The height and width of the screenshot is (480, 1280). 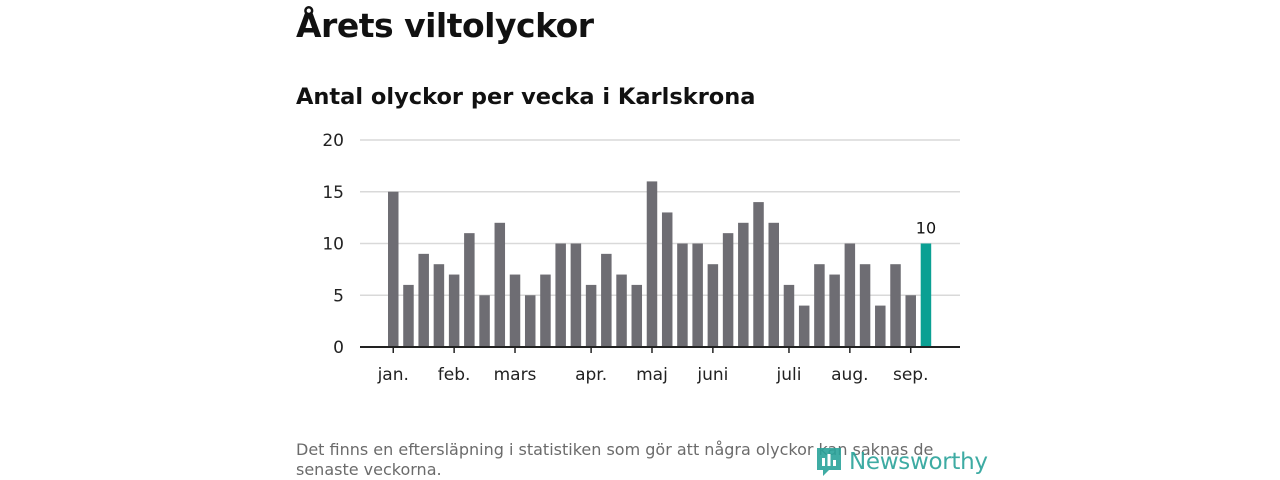 I want to click on x-tick-label: juli, so click(x=788, y=375).